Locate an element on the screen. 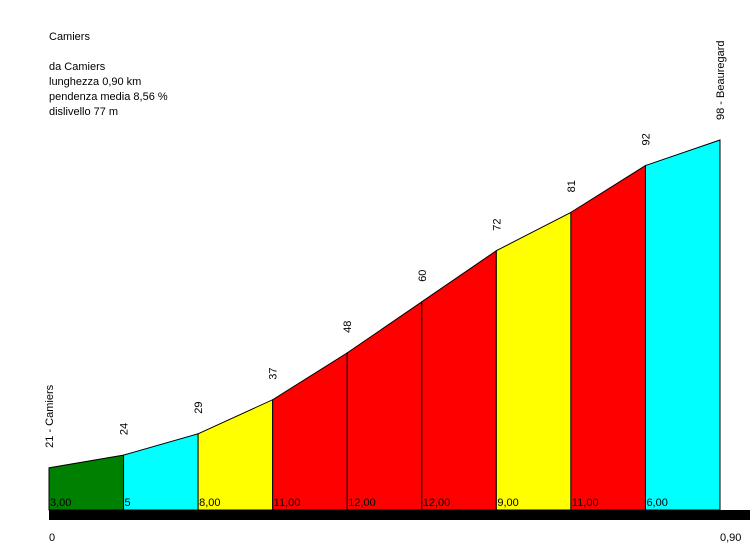 The height and width of the screenshot is (550, 750). x-tick-label: 0 is located at coordinates (52, 538).